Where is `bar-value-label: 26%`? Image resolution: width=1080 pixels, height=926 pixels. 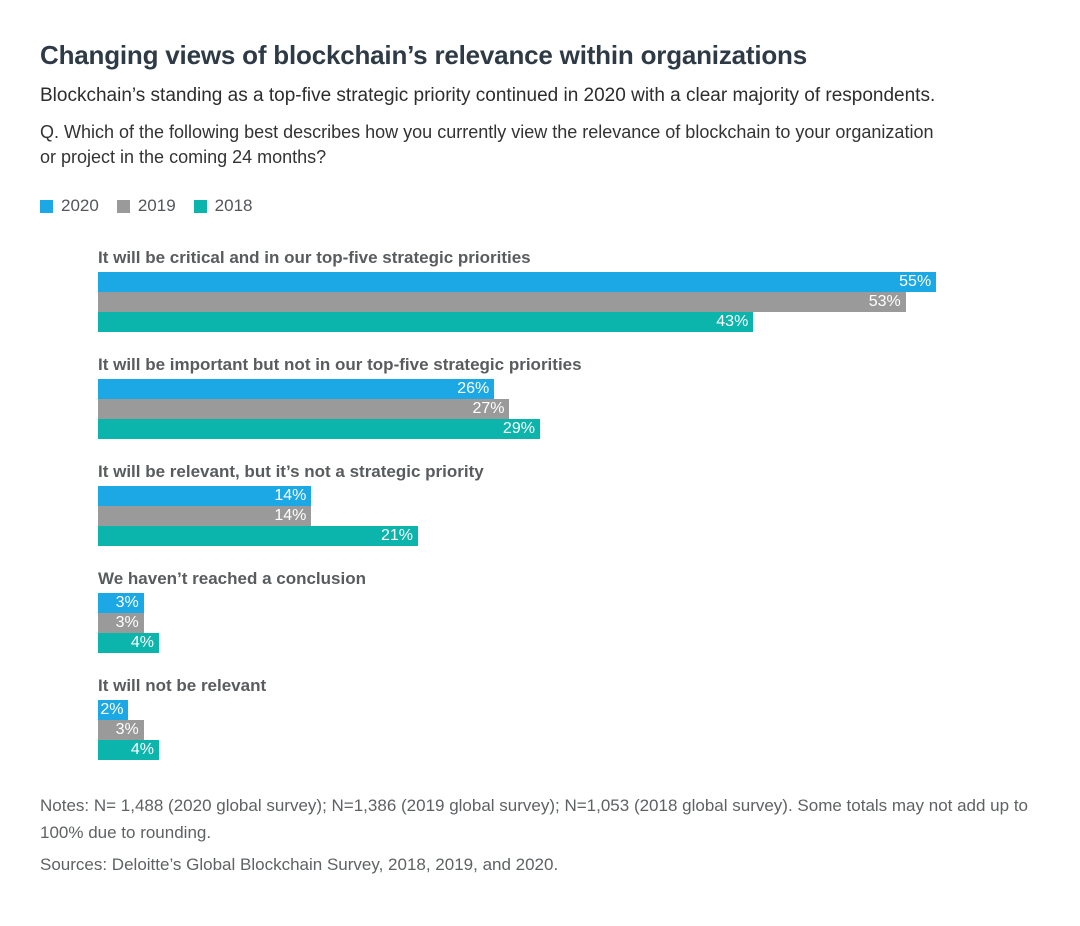
bar-value-label: 26% is located at coordinates (473, 388).